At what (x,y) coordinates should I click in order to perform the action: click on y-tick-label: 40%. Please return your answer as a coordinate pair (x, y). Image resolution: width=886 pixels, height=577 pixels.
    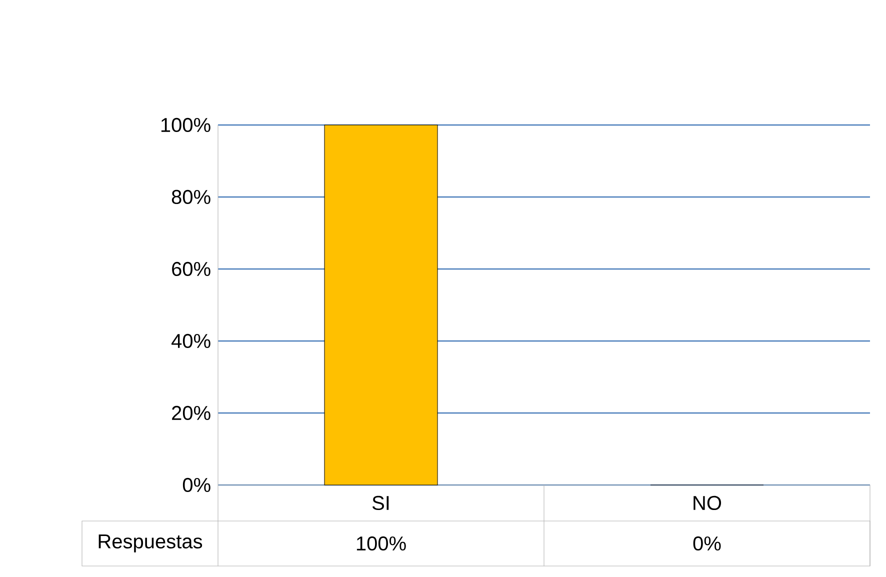
    Looking at the image, I should click on (191, 341).